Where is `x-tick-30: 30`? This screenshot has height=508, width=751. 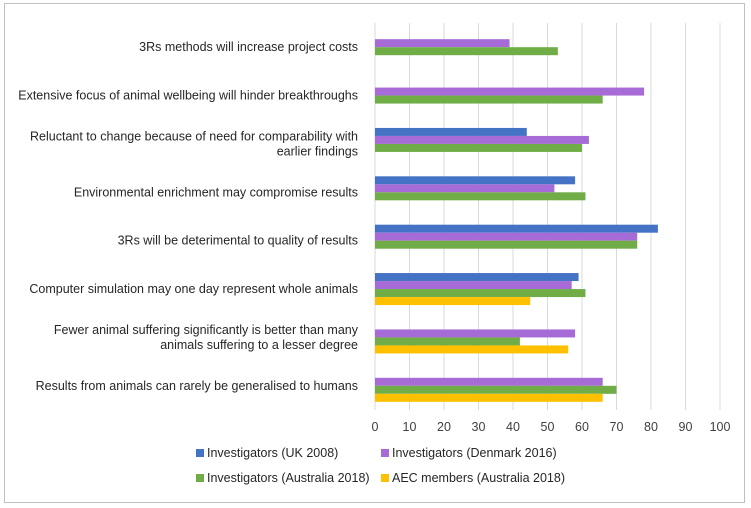
x-tick-30: 30 is located at coordinates (479, 427).